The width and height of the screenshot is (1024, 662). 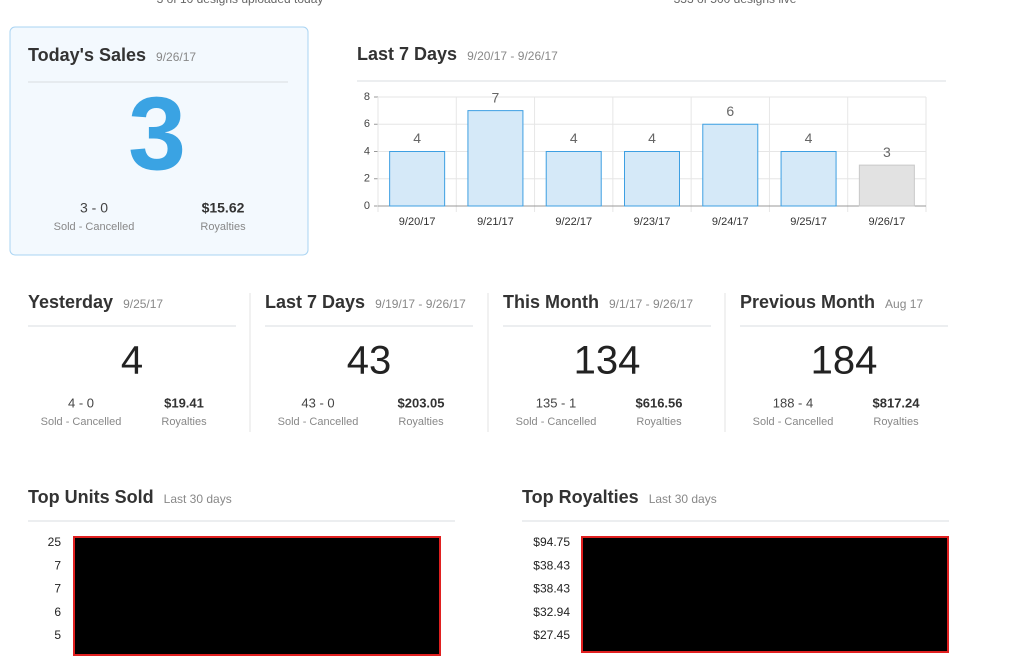 I want to click on x-tick-label: 9/20/17, so click(x=417, y=222).